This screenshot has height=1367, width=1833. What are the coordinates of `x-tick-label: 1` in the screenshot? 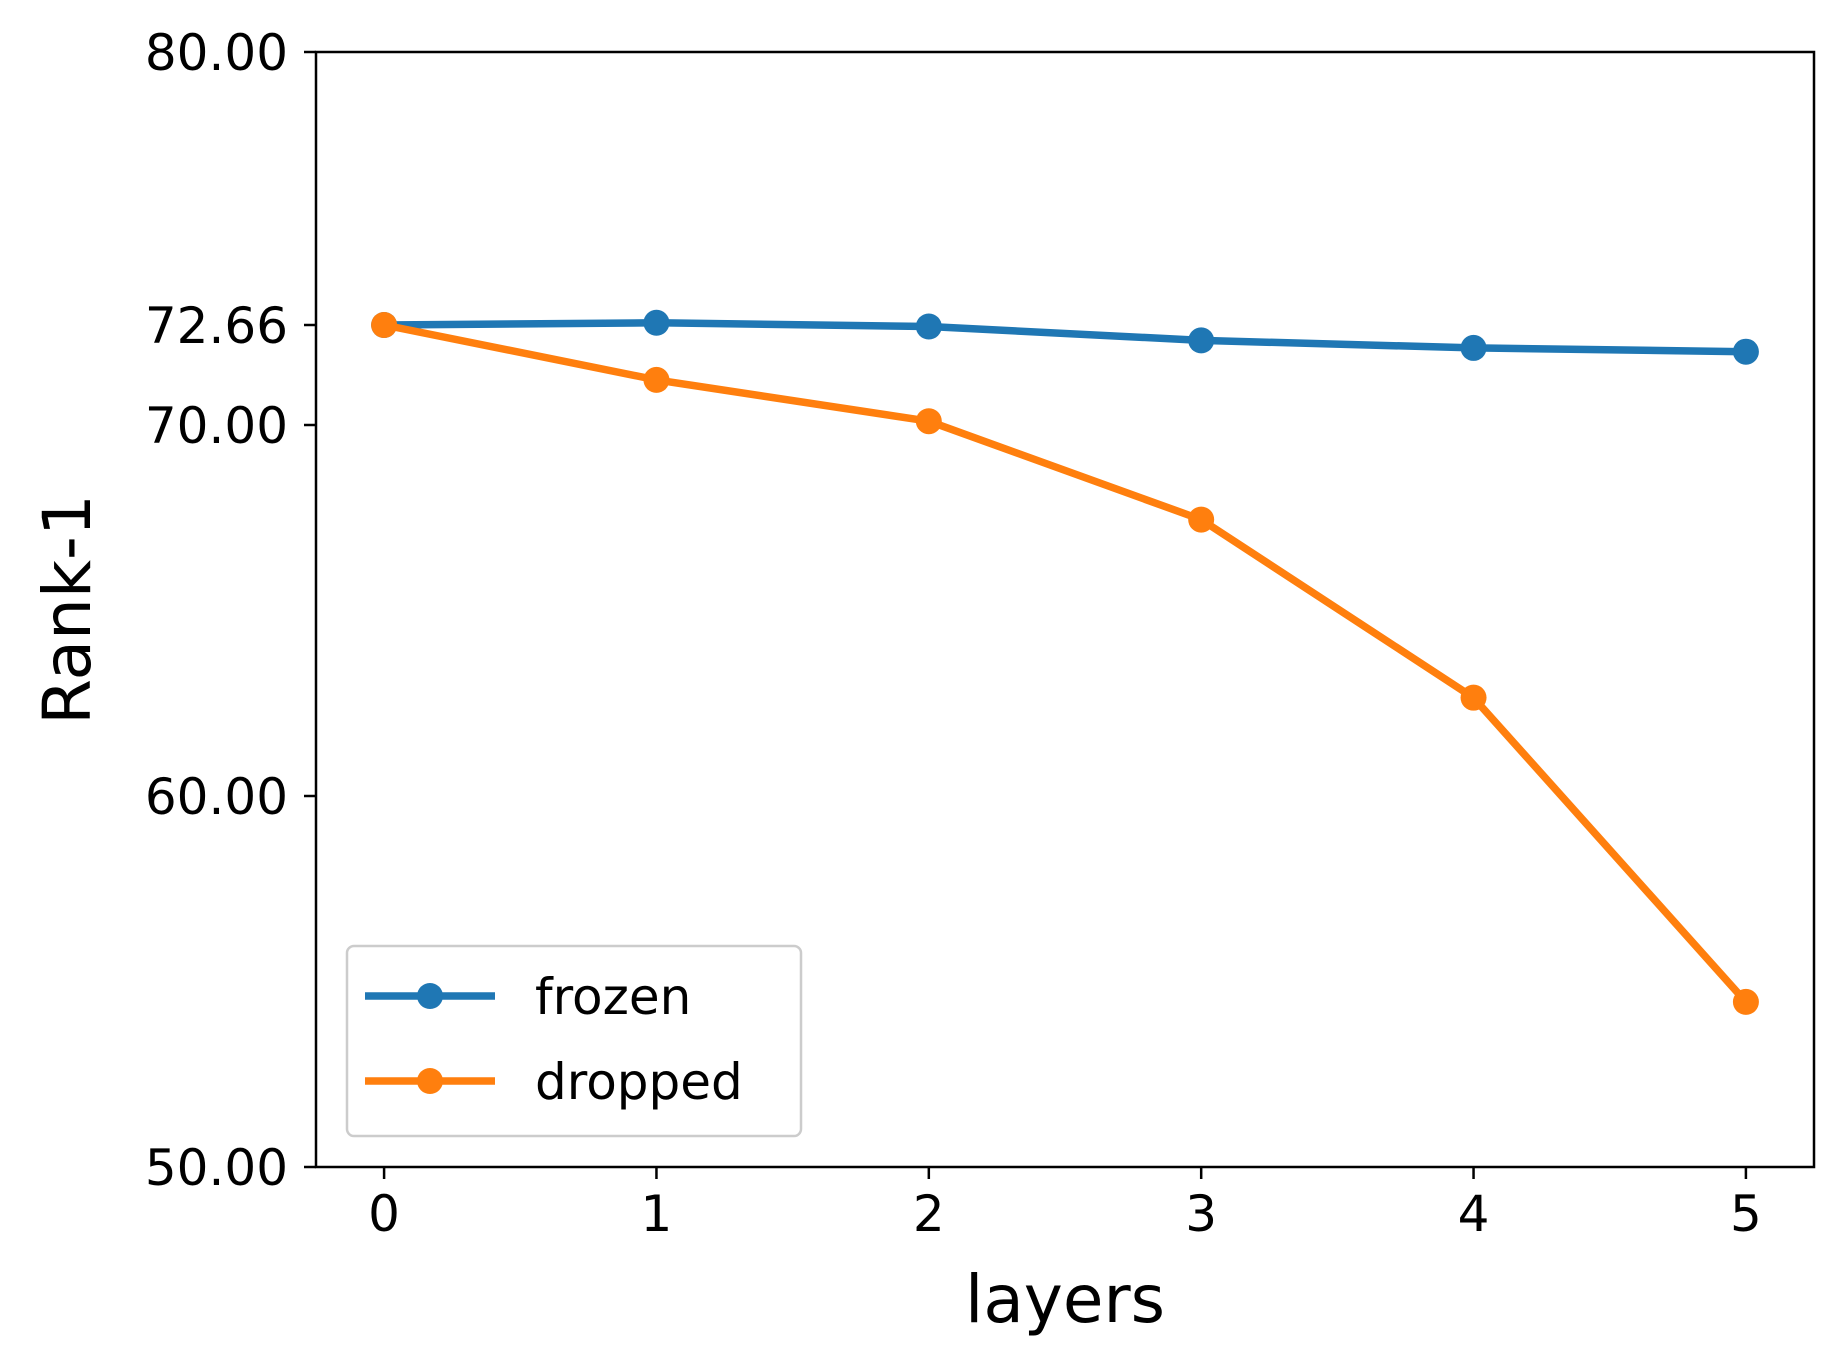 It's located at (657, 1214).